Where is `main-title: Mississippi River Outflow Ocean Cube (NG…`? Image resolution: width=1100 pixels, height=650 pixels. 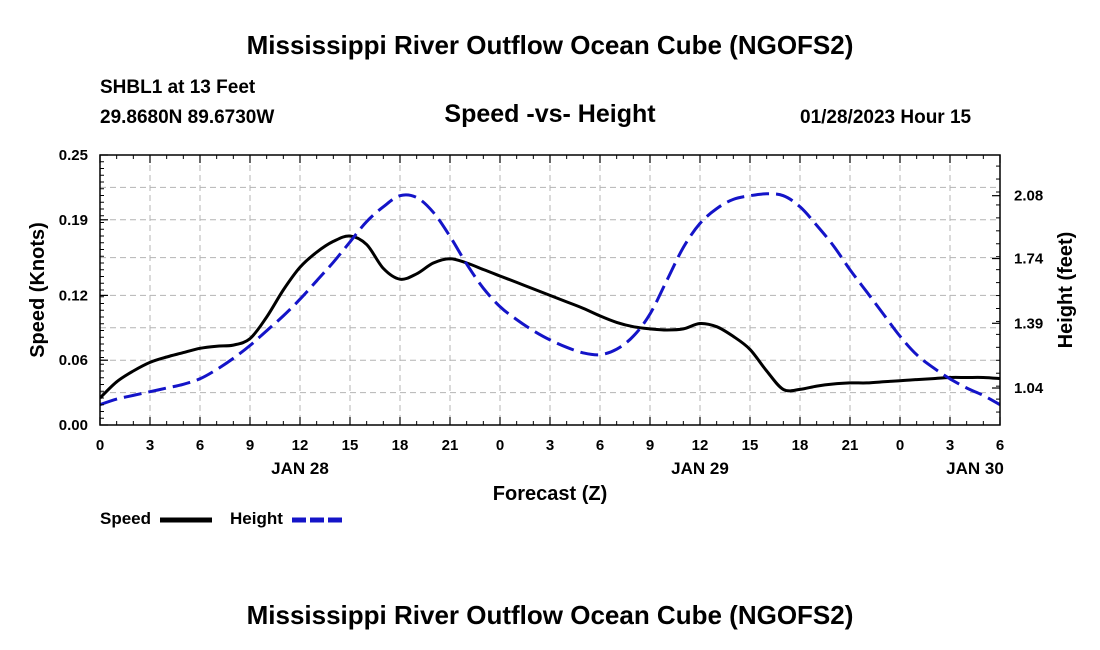
main-title: Mississippi River Outflow Ocean Cube (NG… is located at coordinates (550, 45).